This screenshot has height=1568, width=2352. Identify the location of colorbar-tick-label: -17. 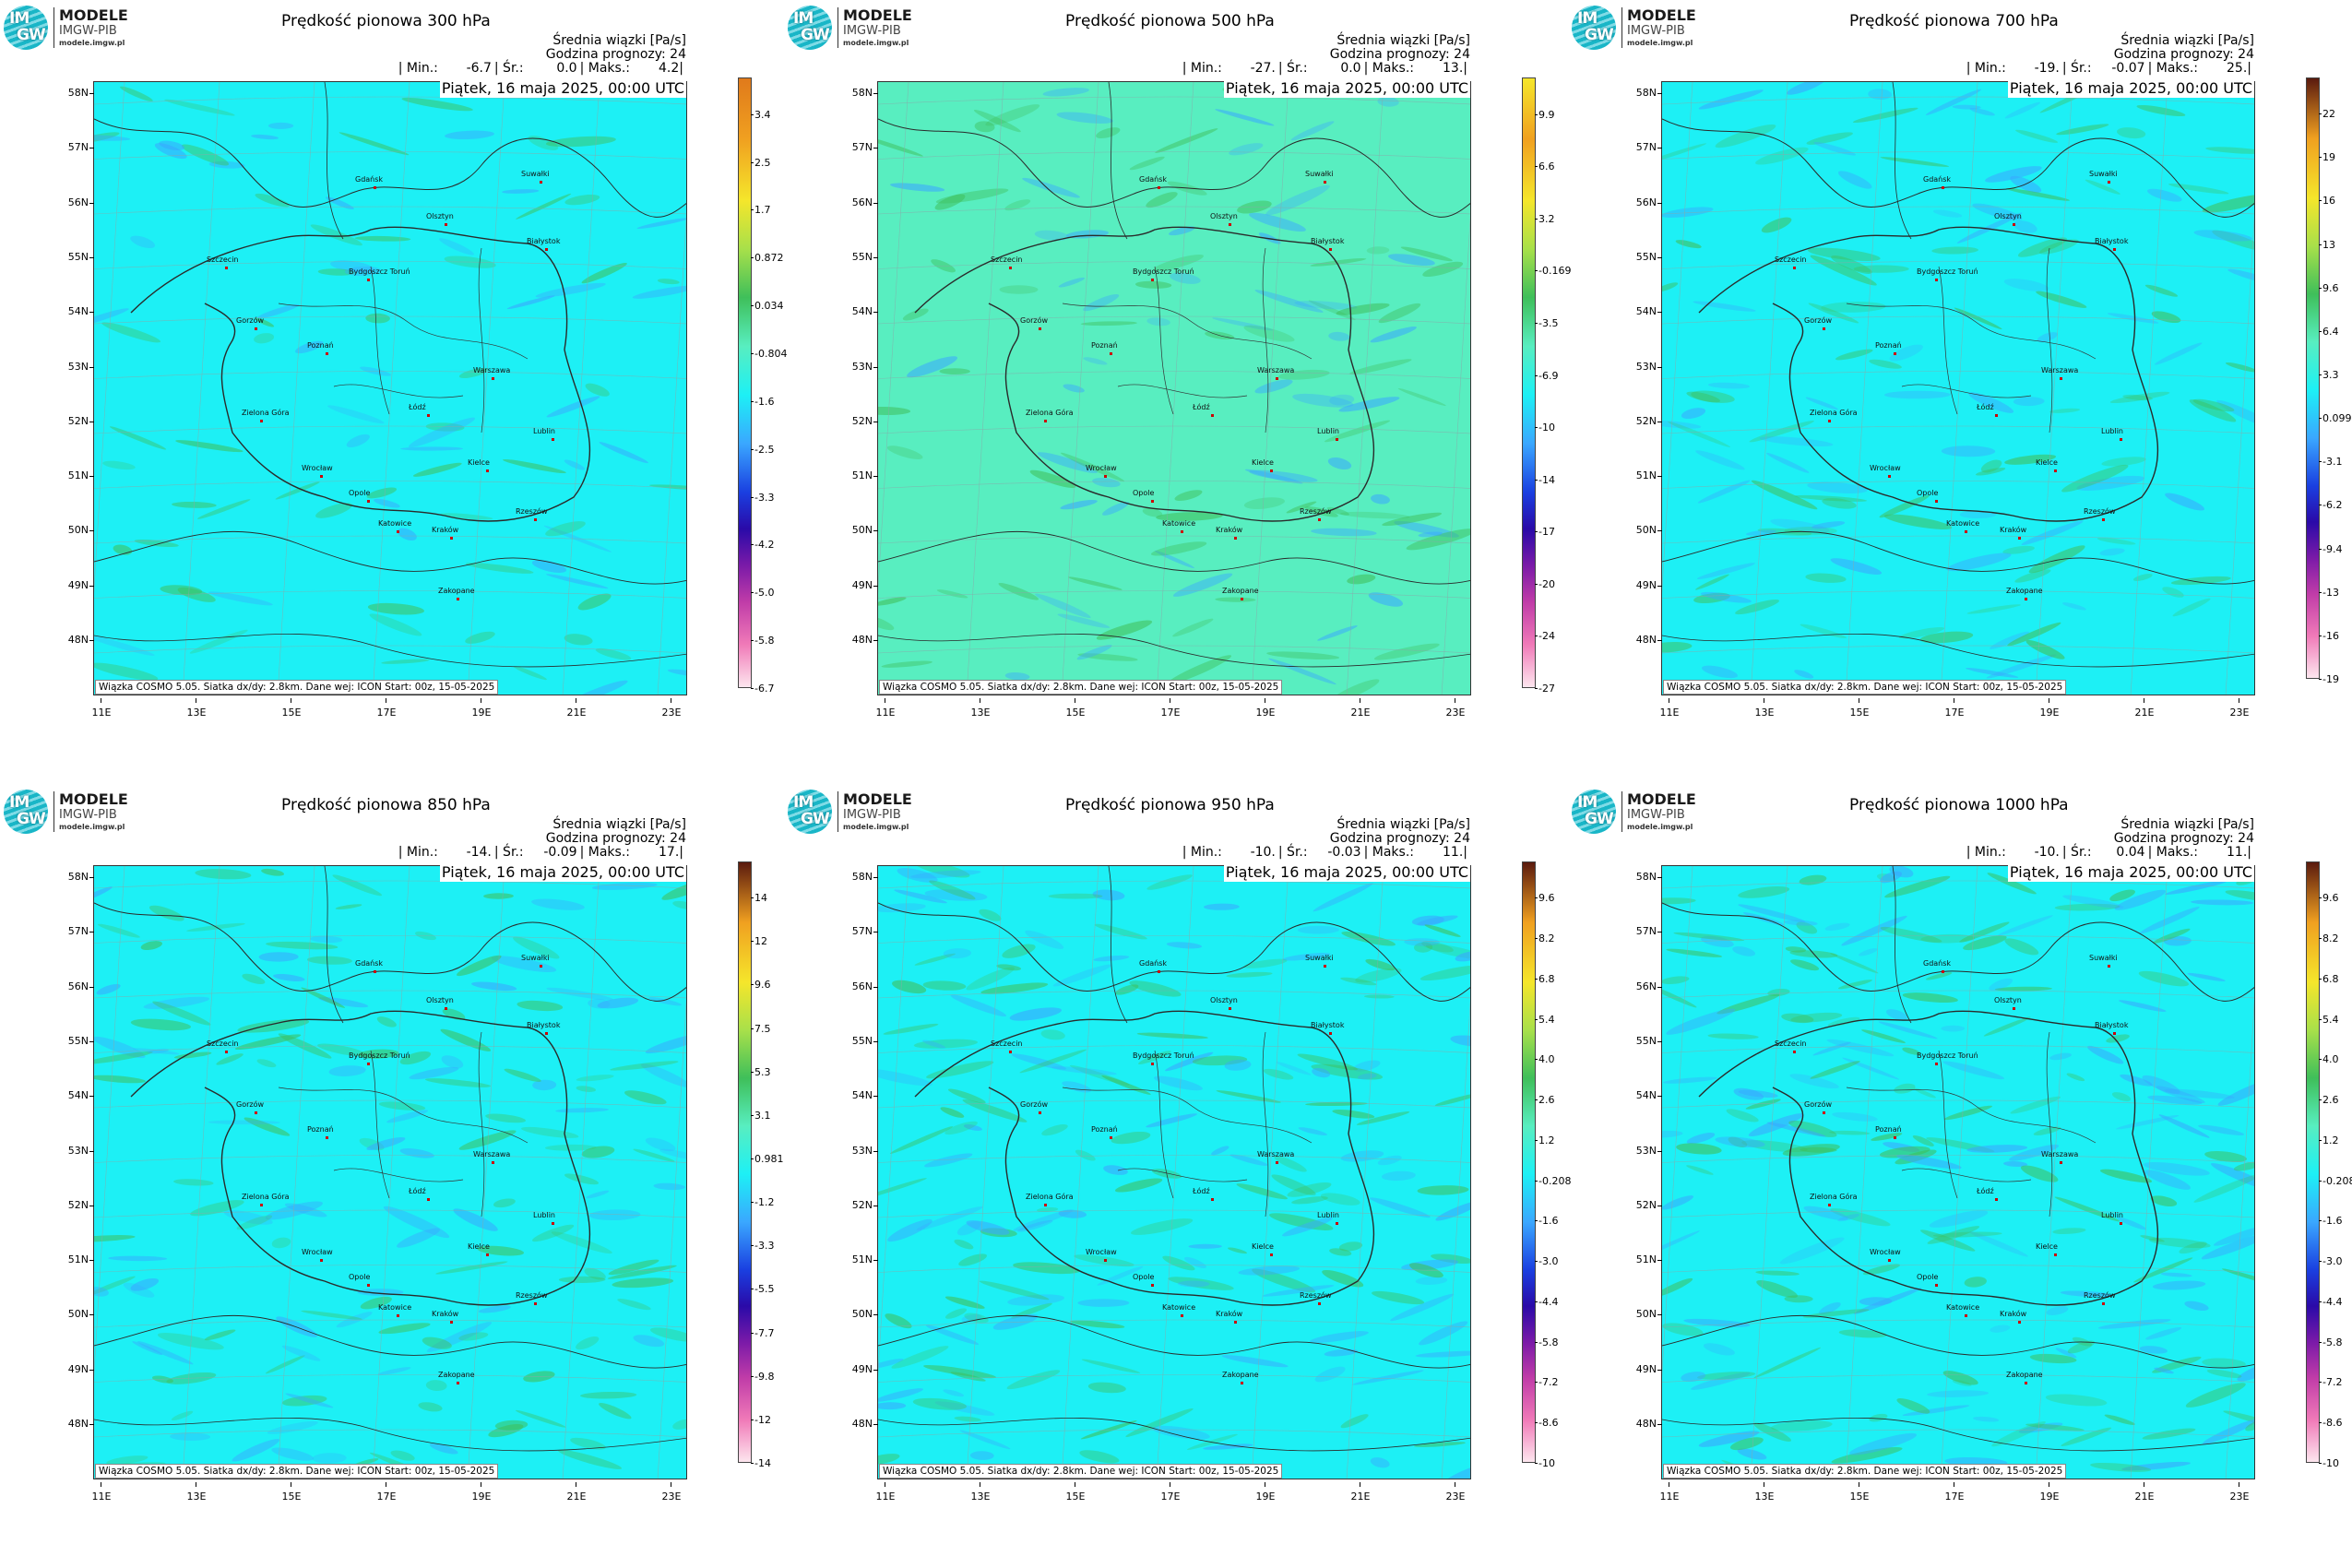
(1545, 532).